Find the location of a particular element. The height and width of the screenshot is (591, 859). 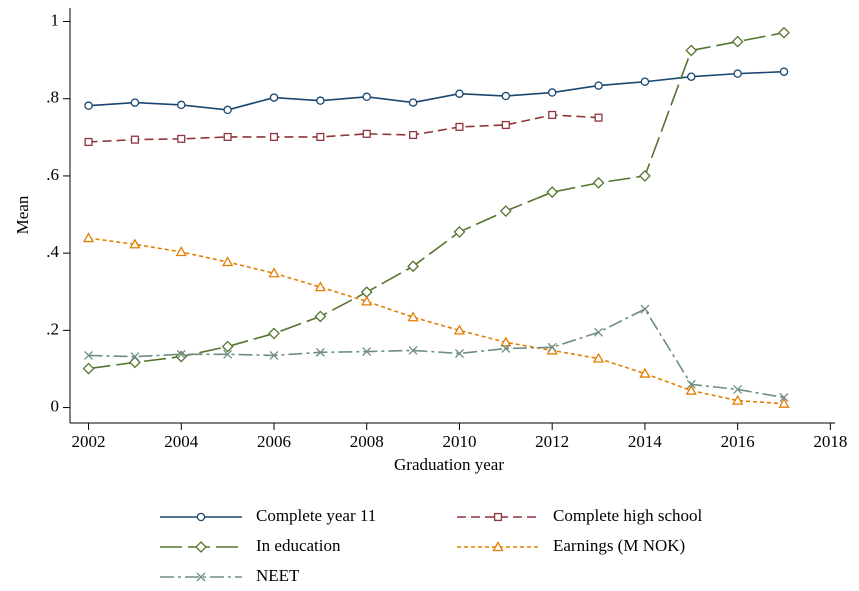

x-tick-label: 2018 is located at coordinates (830, 441).